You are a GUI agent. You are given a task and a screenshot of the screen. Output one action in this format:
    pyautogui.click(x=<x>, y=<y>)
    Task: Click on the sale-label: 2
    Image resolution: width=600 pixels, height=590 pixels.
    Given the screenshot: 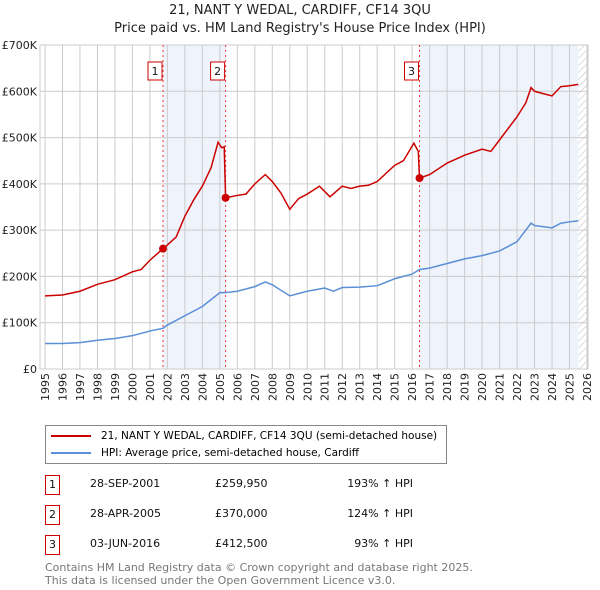 What is the action you would take?
    pyautogui.click(x=217, y=71)
    